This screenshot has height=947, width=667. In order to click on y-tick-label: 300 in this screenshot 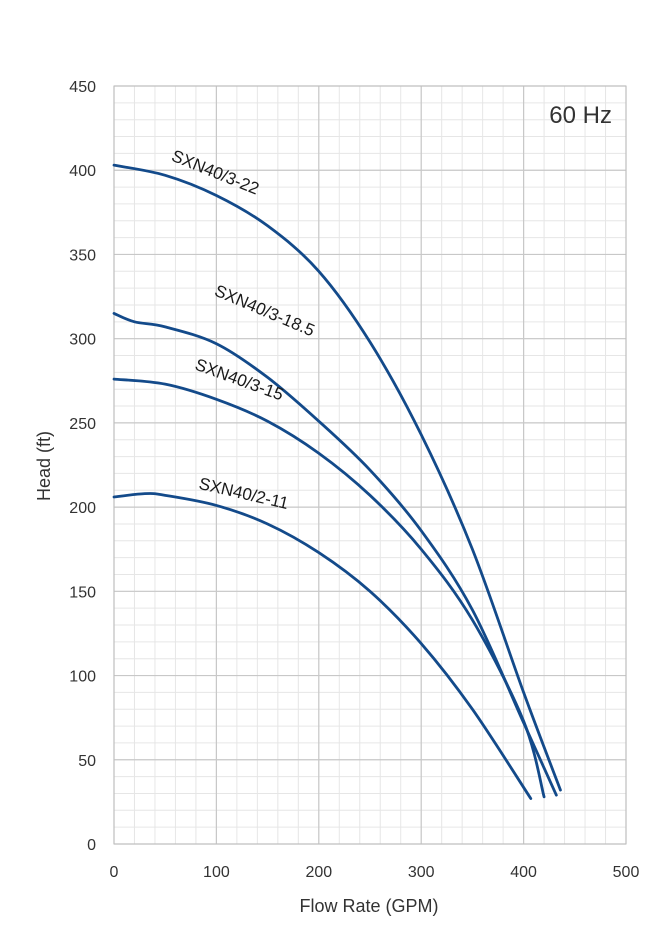, I will do `click(82, 340)`.